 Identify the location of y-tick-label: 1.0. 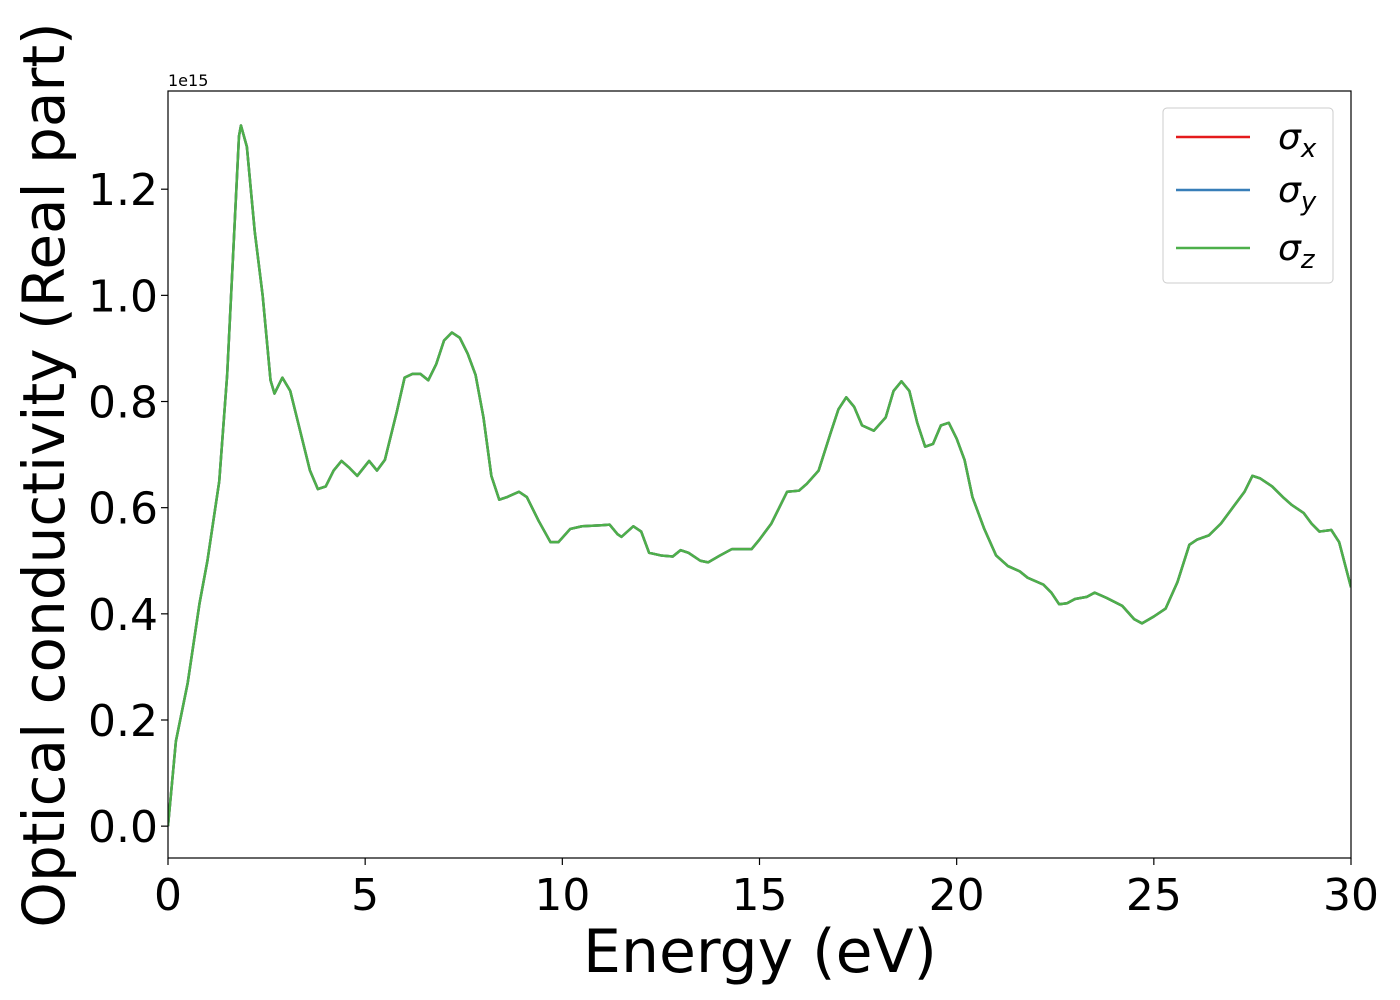
(123, 296).